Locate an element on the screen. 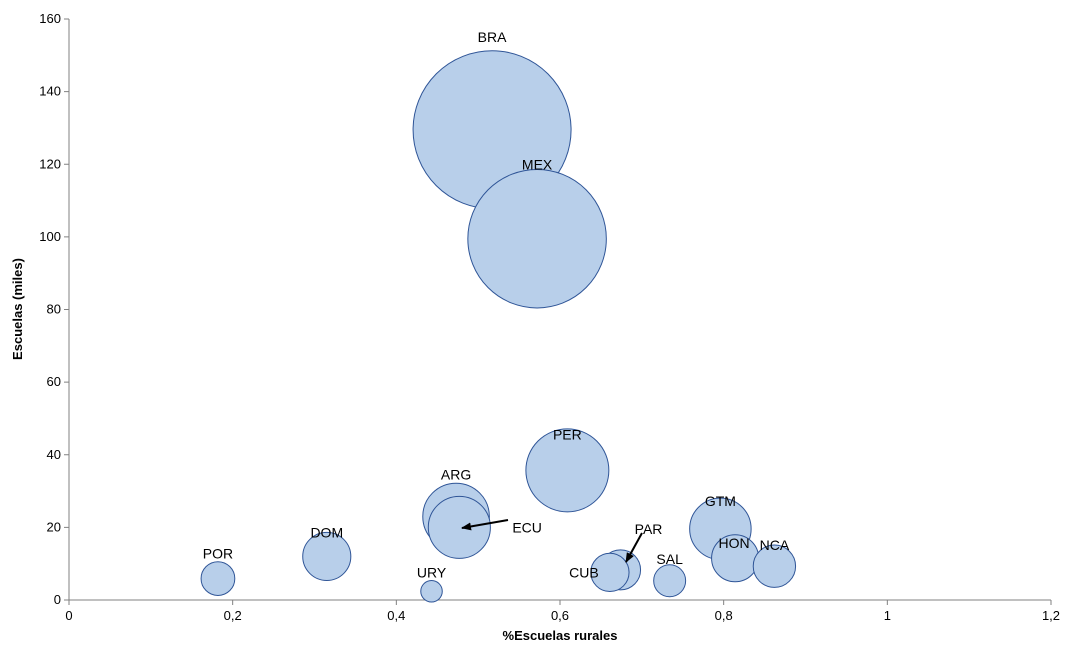  x-tick-label: 0,4 is located at coordinates (396, 615).